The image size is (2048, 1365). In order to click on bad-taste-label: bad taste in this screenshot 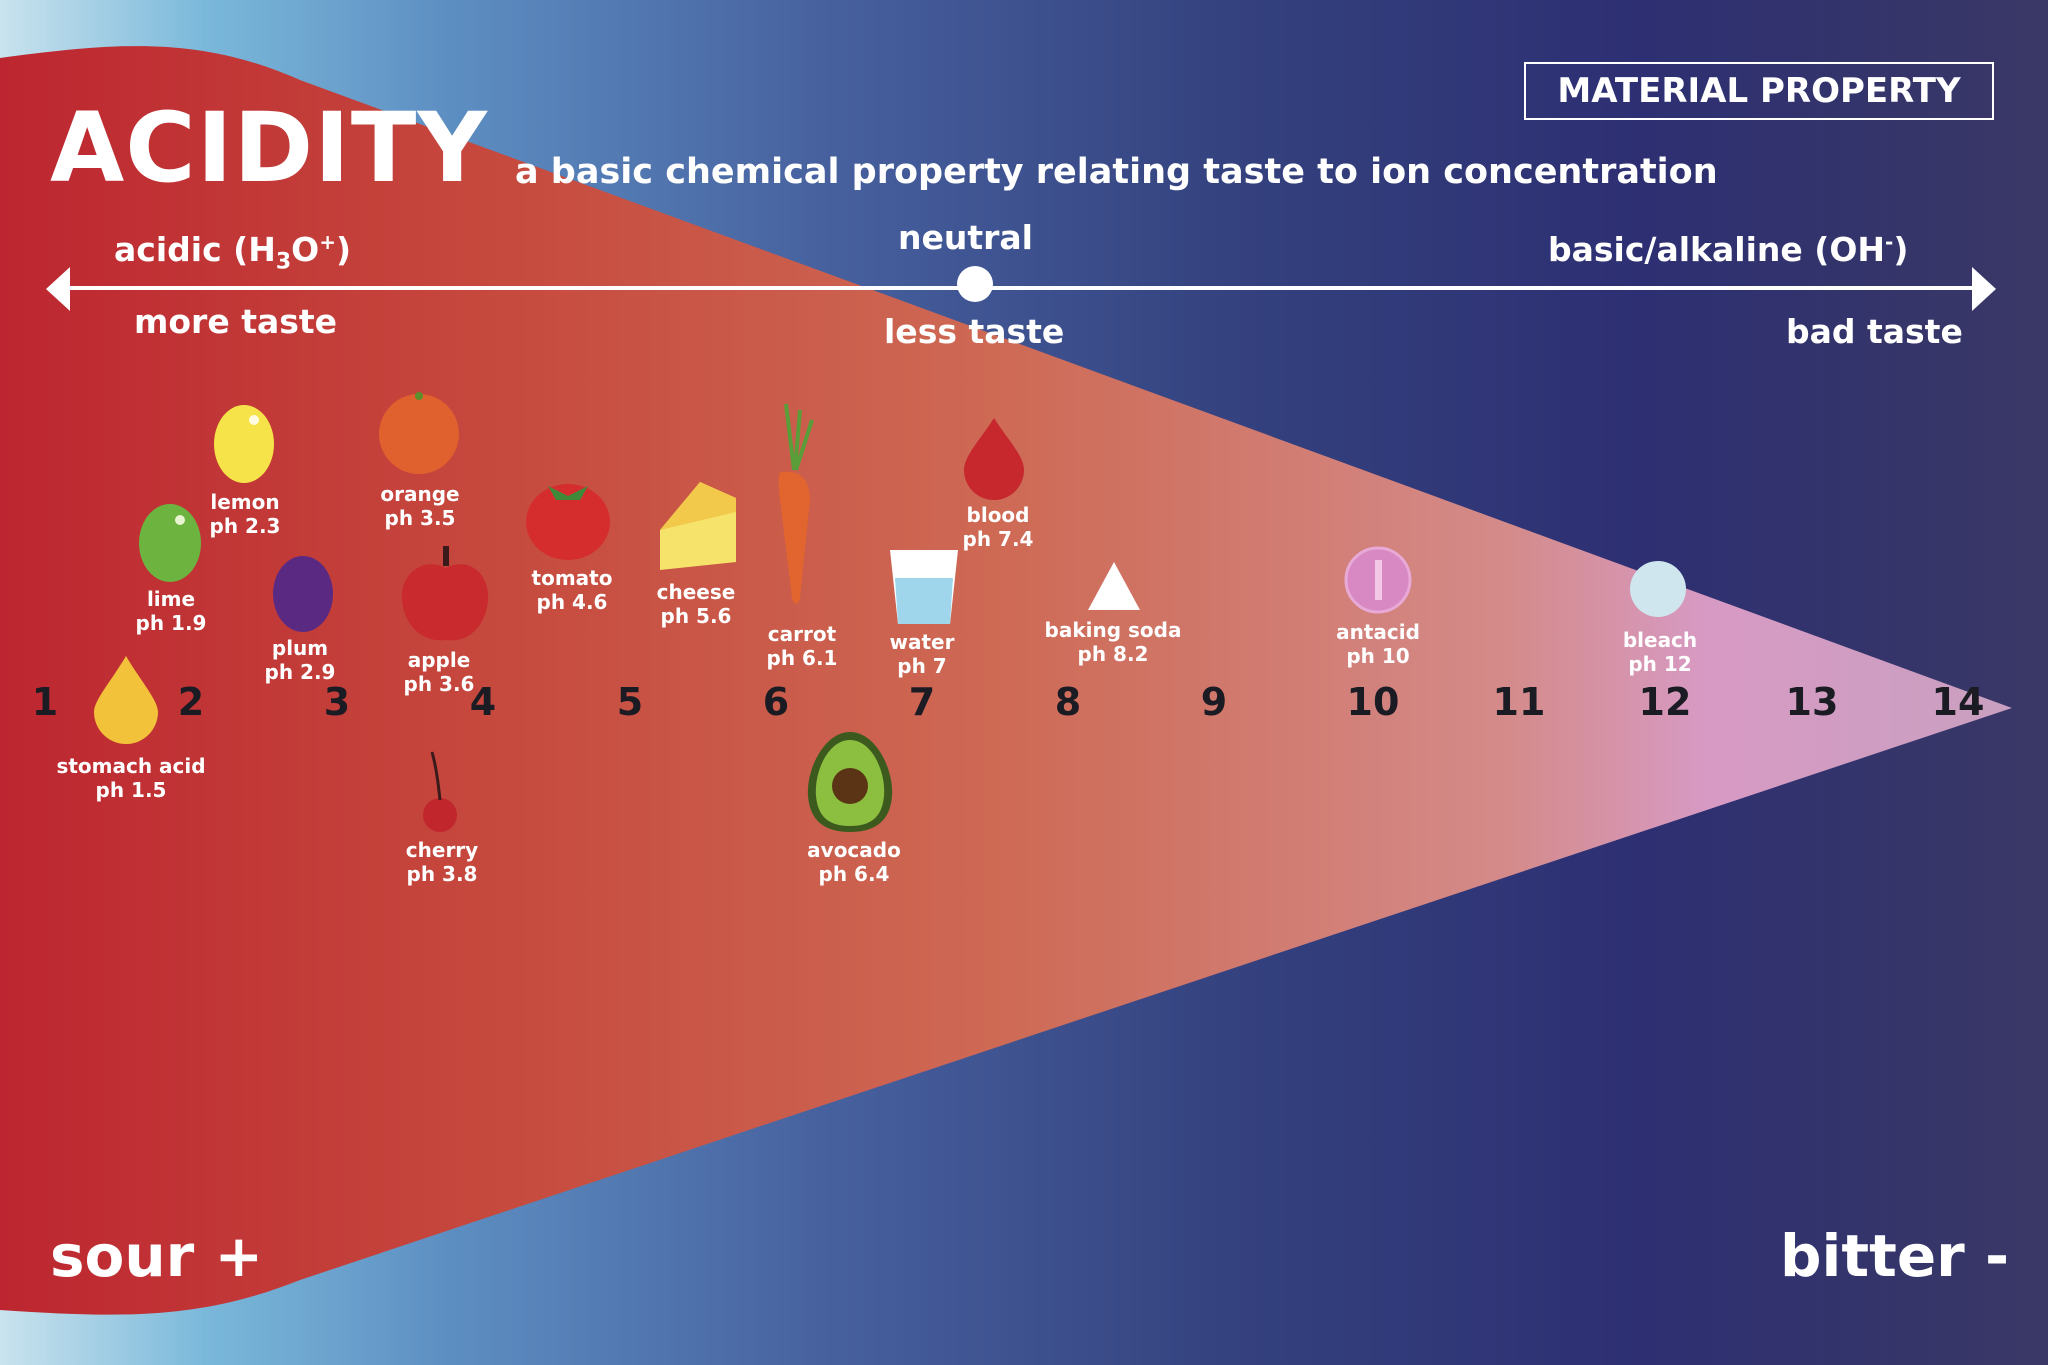, I will do `click(1874, 331)`.